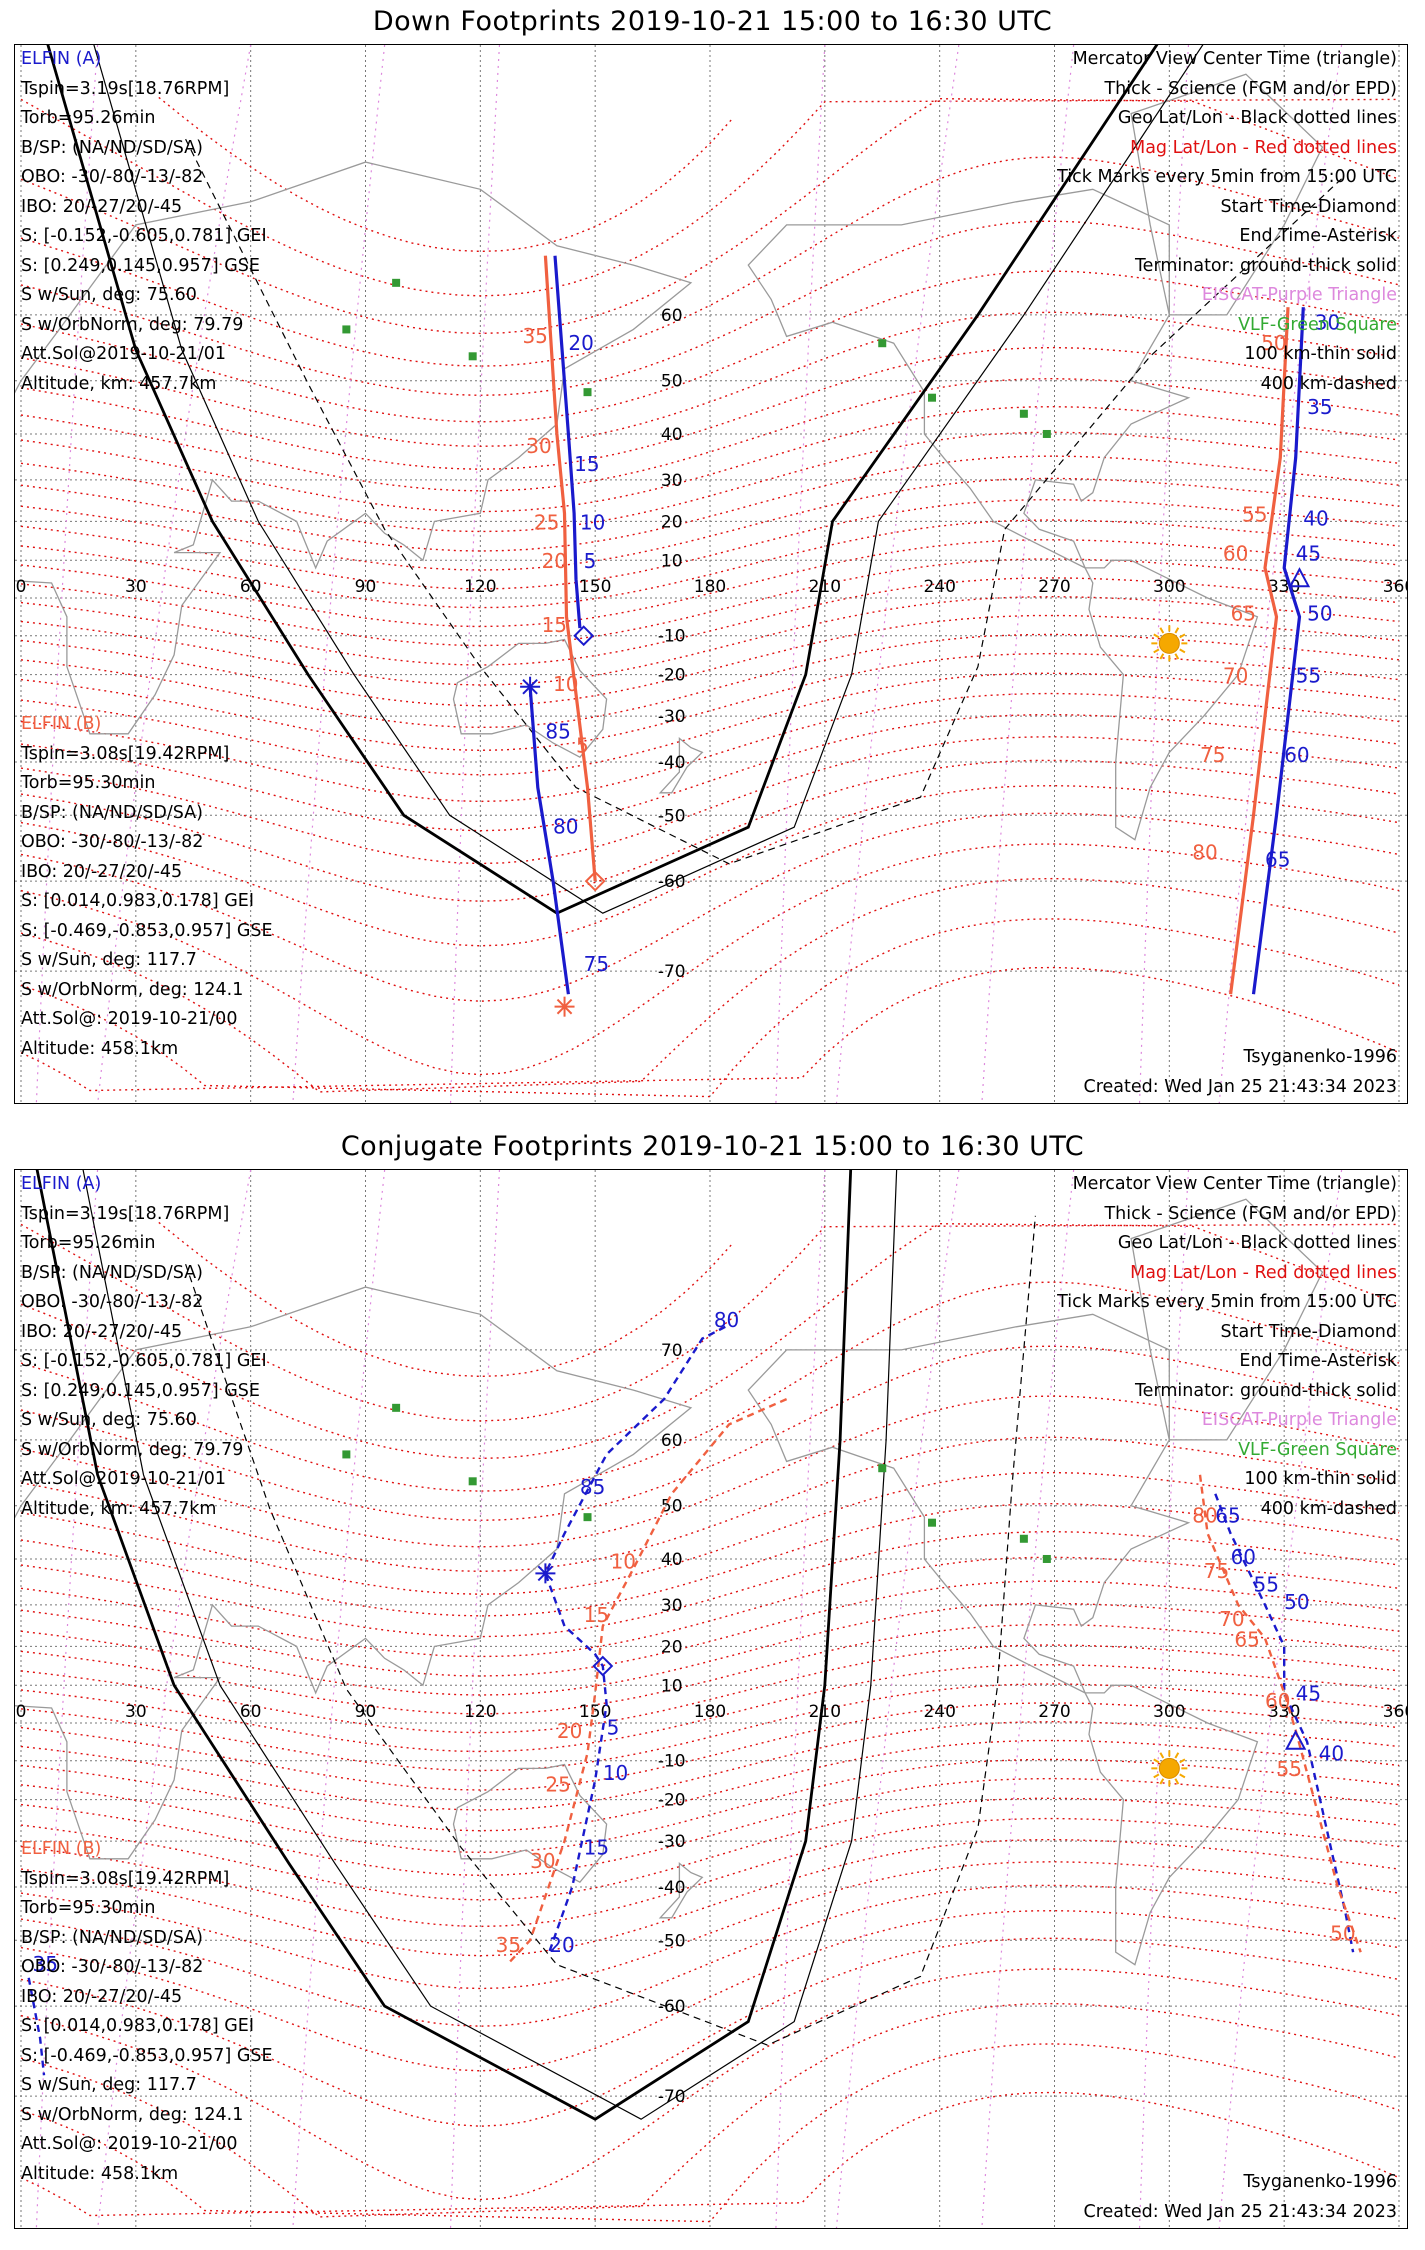 The image size is (1425, 2250). Describe the element at coordinates (366, 1712) in the screenshot. I see `lon-tick-label: 90` at that location.